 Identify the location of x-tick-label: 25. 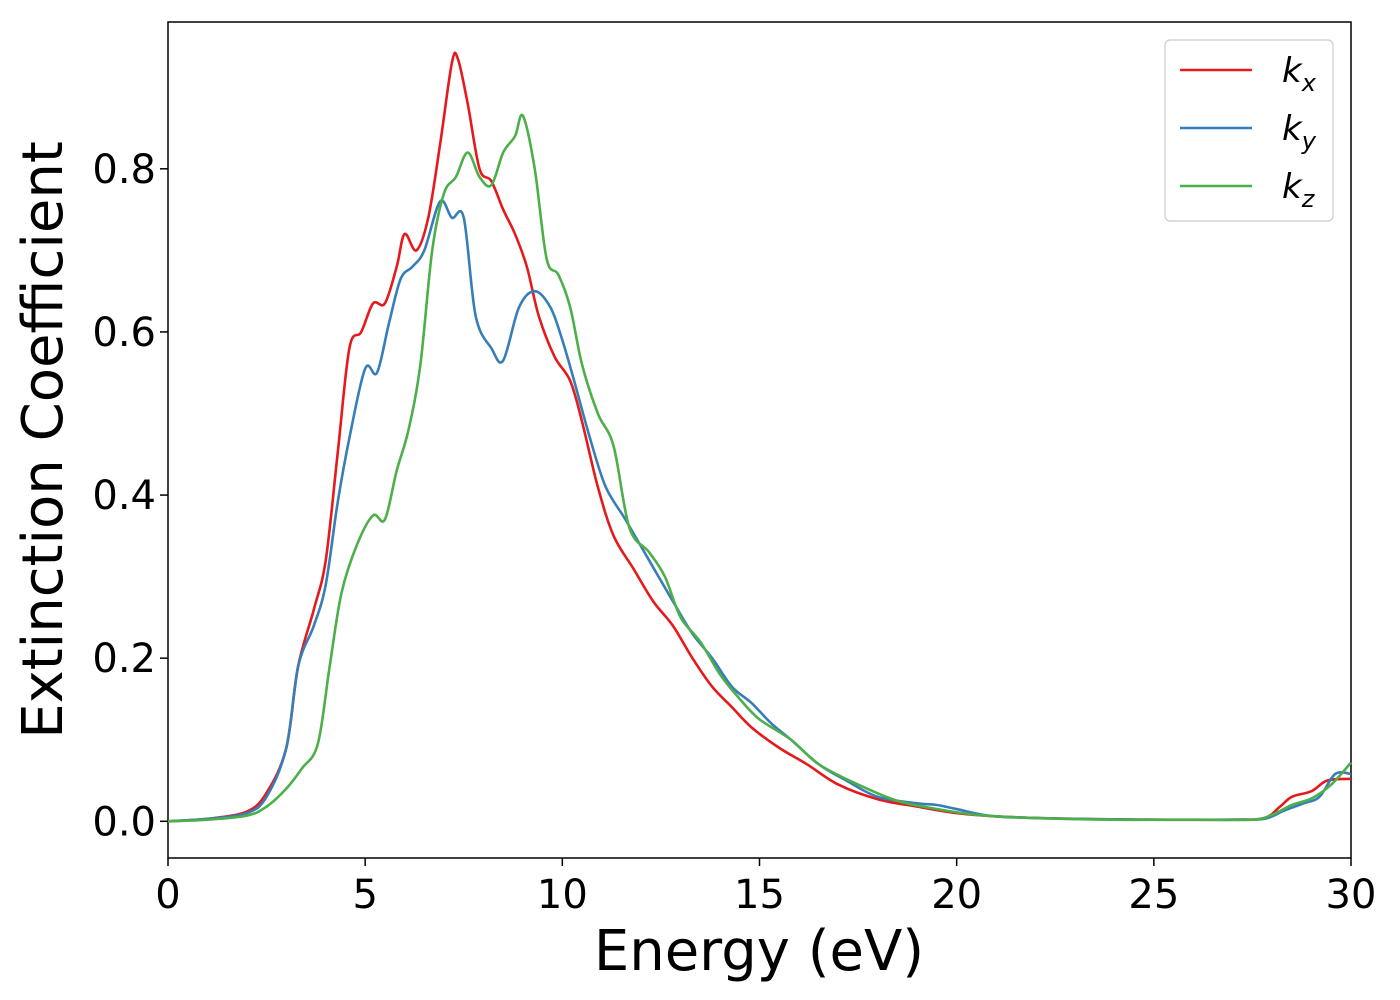
(1153, 895).